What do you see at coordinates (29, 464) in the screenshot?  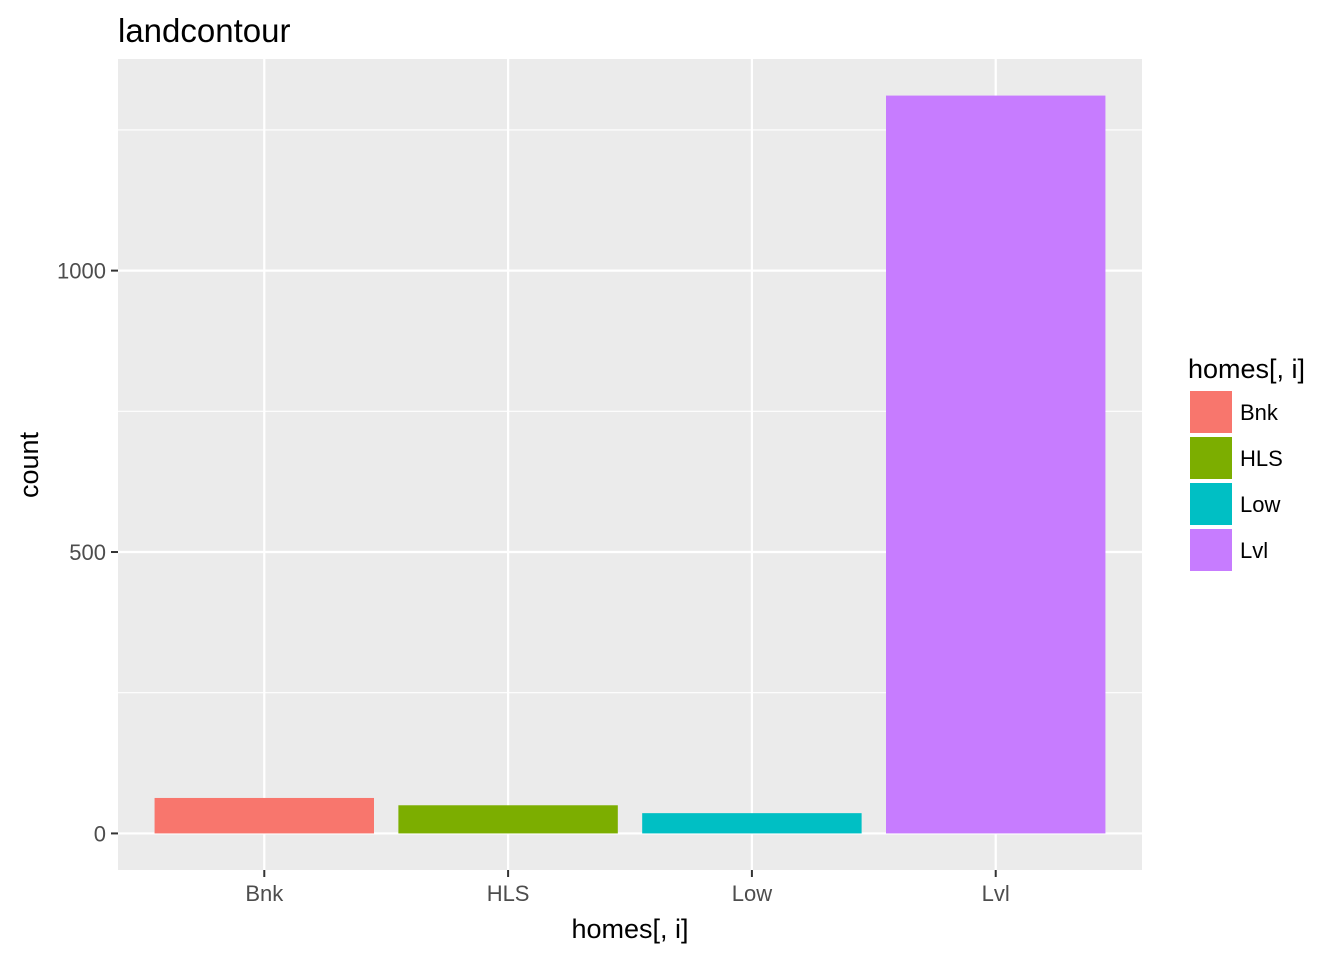 I see `y-axis-title: count` at bounding box center [29, 464].